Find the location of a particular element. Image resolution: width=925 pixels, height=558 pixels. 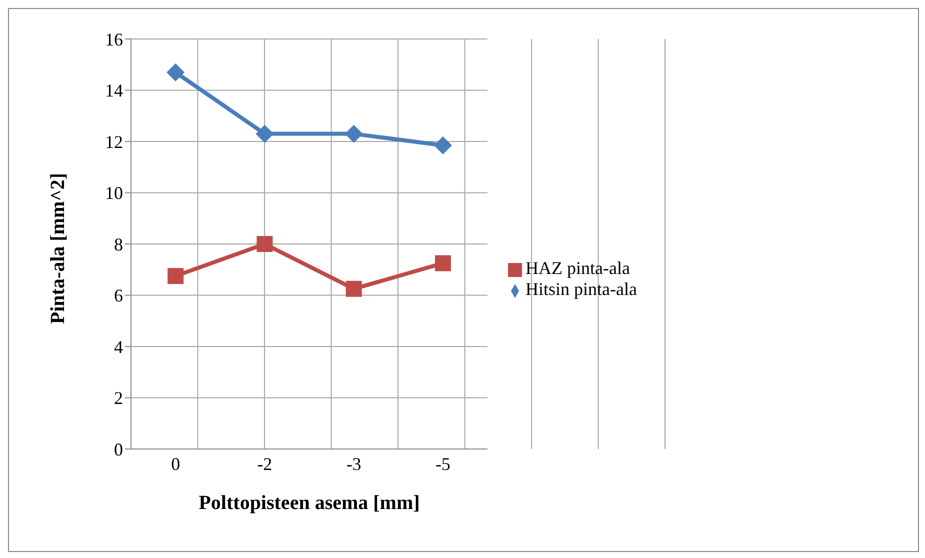

y-tick-label: 2 is located at coordinates (118, 398).